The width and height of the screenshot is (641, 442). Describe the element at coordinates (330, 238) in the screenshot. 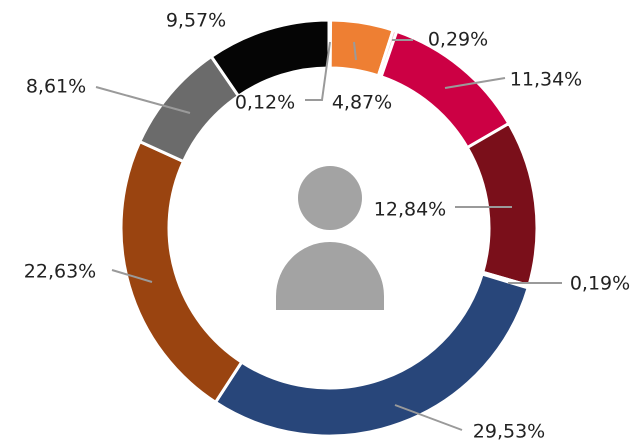

I see `person-icon` at that location.